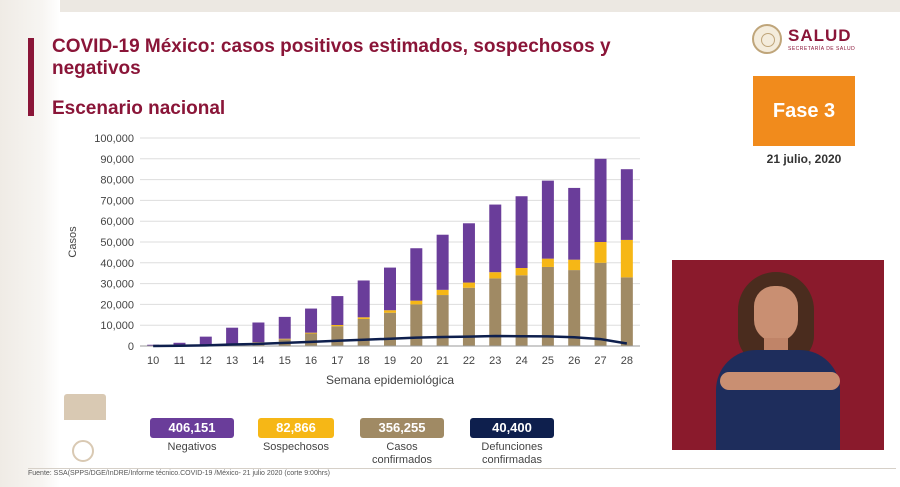 This screenshot has width=900, height=487. I want to click on y-tick-label: 0, so click(131, 347).